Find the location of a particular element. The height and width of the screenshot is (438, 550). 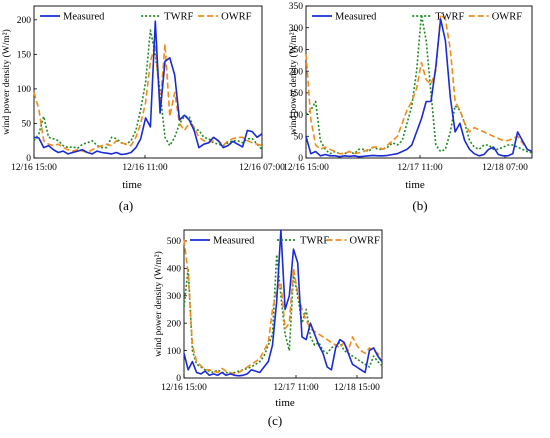

y-tick-label: 350 is located at coordinates (296, 7).